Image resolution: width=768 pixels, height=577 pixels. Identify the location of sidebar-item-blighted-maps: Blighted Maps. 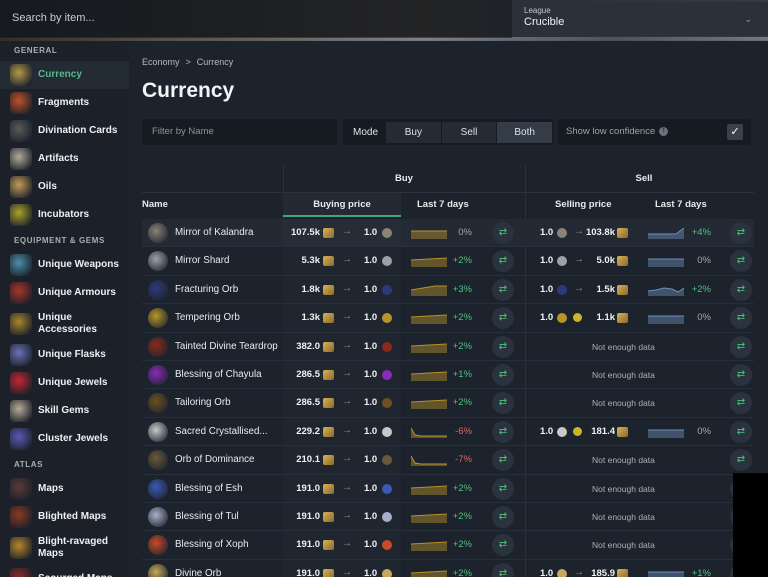
(64, 517).